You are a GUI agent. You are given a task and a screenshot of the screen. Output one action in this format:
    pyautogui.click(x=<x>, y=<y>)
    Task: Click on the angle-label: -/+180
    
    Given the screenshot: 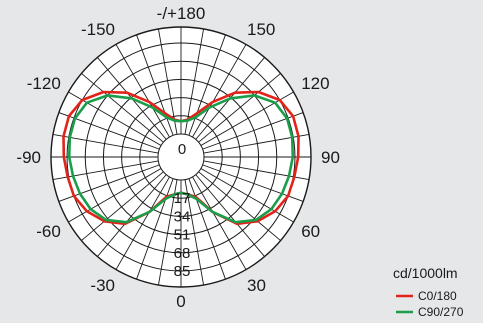 What is the action you would take?
    pyautogui.click(x=181, y=13)
    